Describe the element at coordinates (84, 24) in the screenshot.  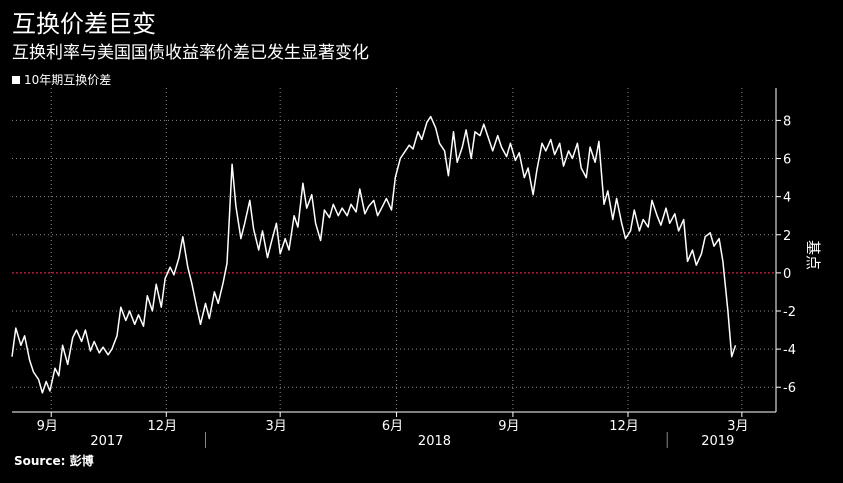
I see `chart-title: 互换价差巨变` at that location.